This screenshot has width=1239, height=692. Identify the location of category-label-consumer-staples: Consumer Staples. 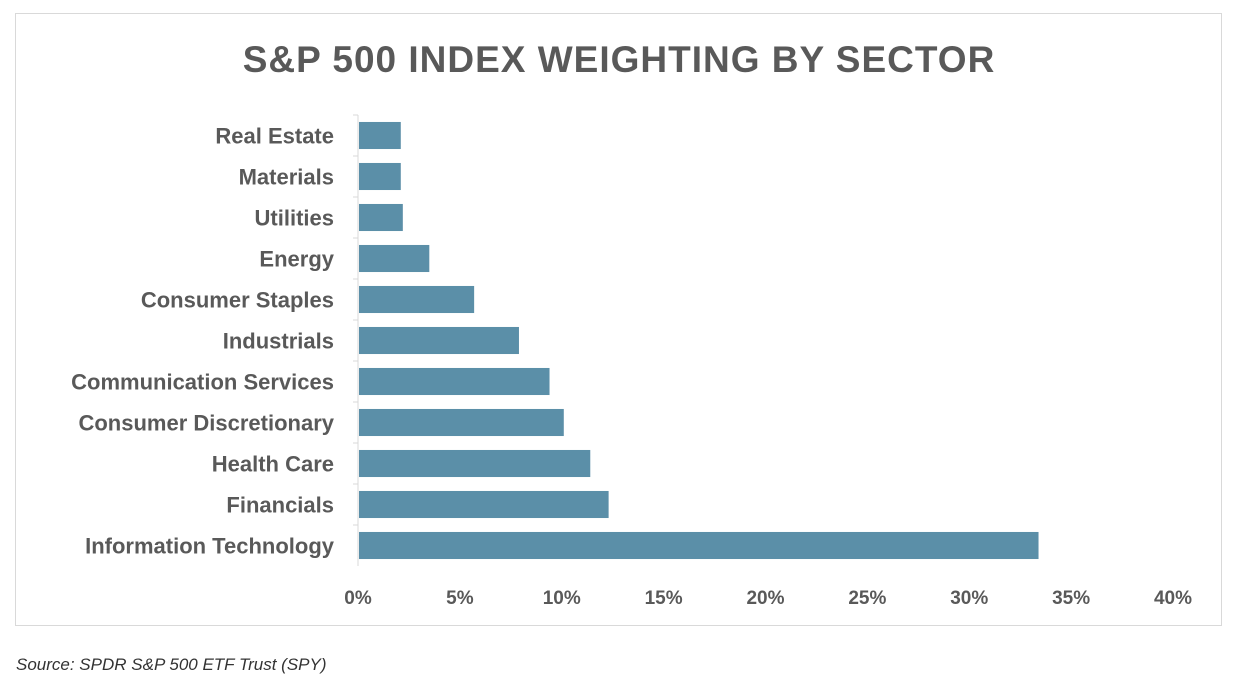
(237, 300).